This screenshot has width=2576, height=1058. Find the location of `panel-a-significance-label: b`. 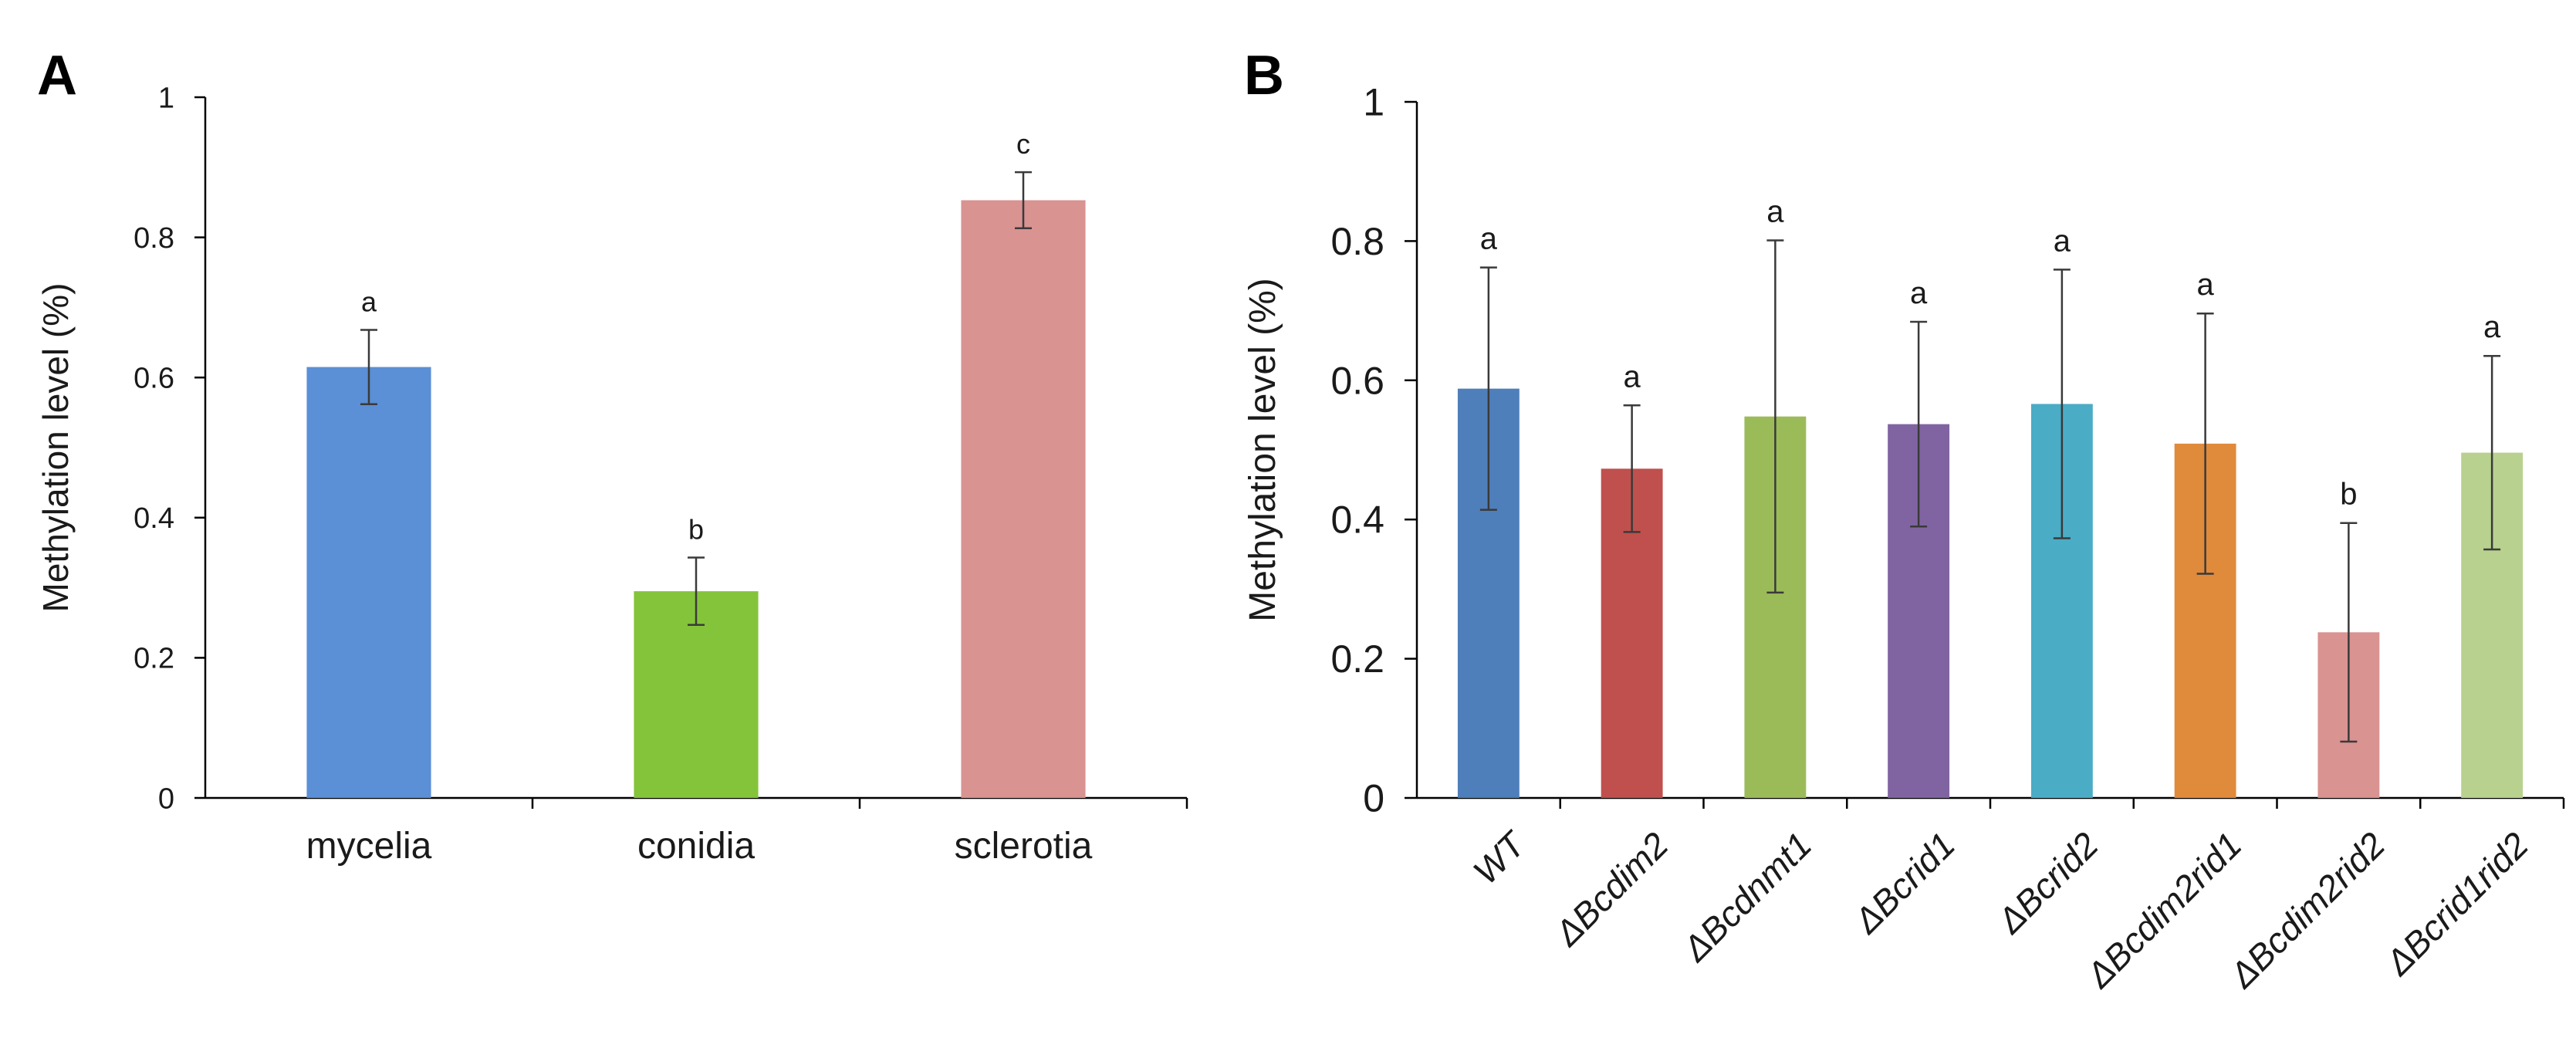

panel-a-significance-label: b is located at coordinates (696, 530).